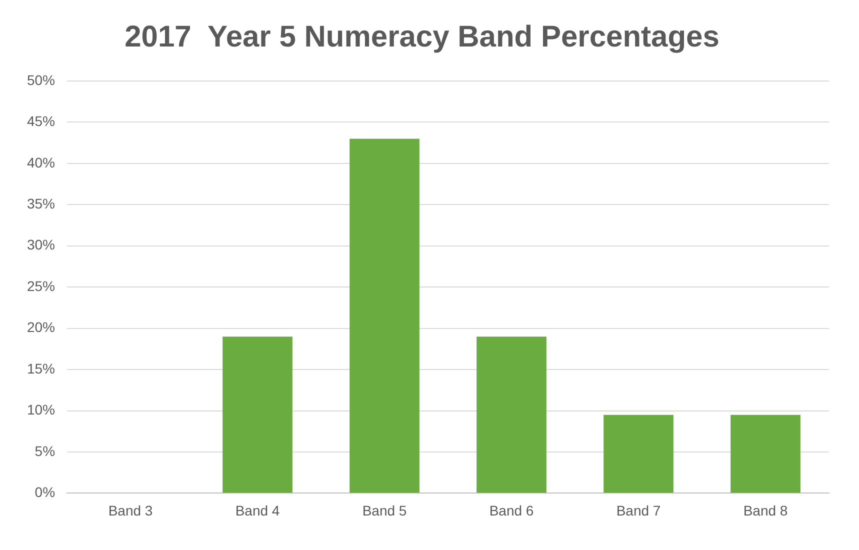 The height and width of the screenshot is (550, 859). I want to click on y-tick-label: 30%, so click(41, 244).